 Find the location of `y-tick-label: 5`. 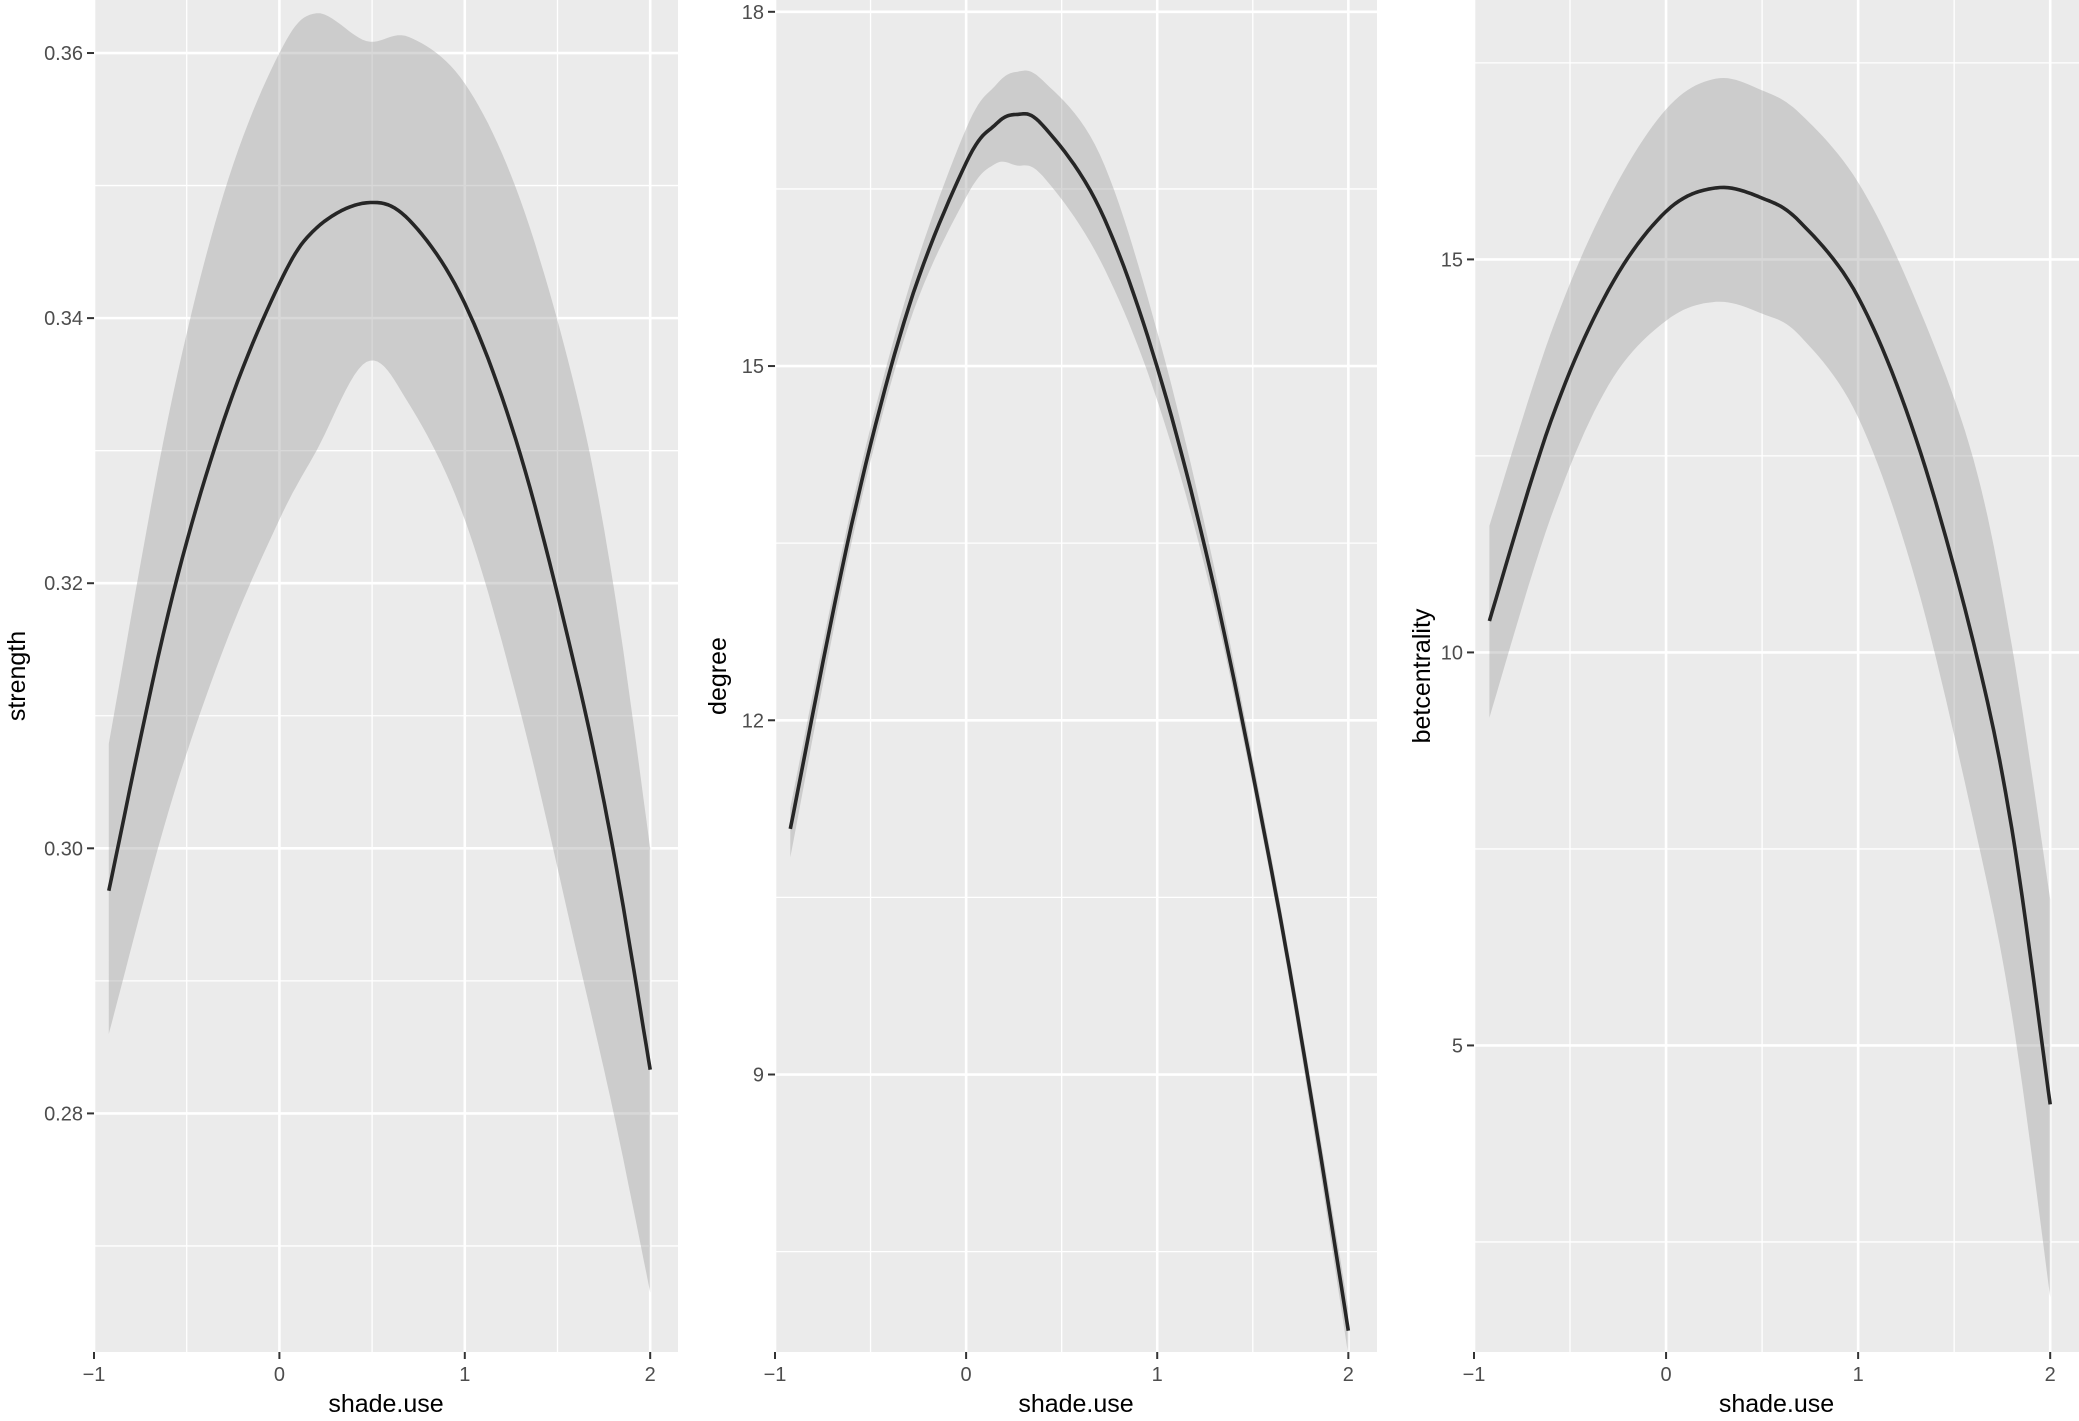

y-tick-label: 5 is located at coordinates (1457, 1046).